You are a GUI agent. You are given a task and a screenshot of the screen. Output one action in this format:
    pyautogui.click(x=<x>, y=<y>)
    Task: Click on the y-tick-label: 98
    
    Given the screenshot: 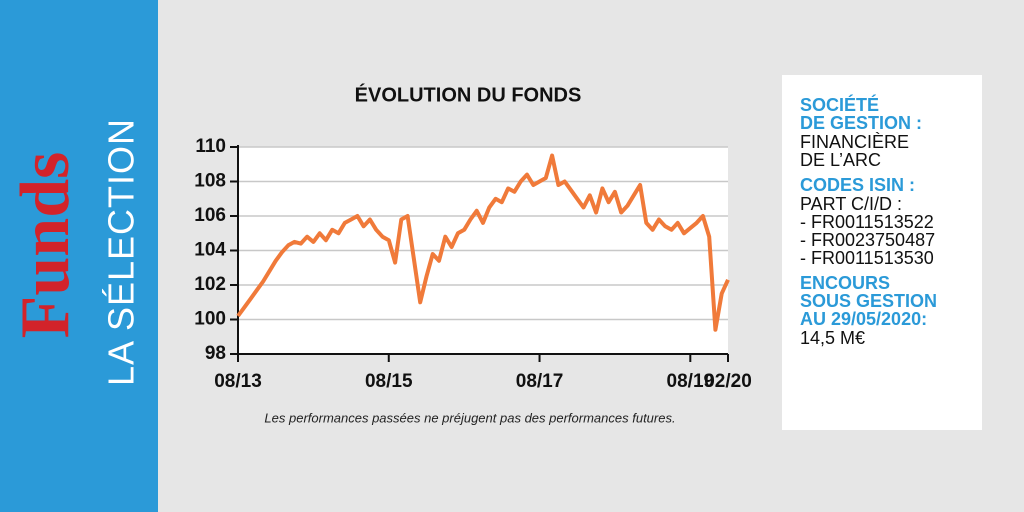 What is the action you would take?
    pyautogui.click(x=215, y=353)
    